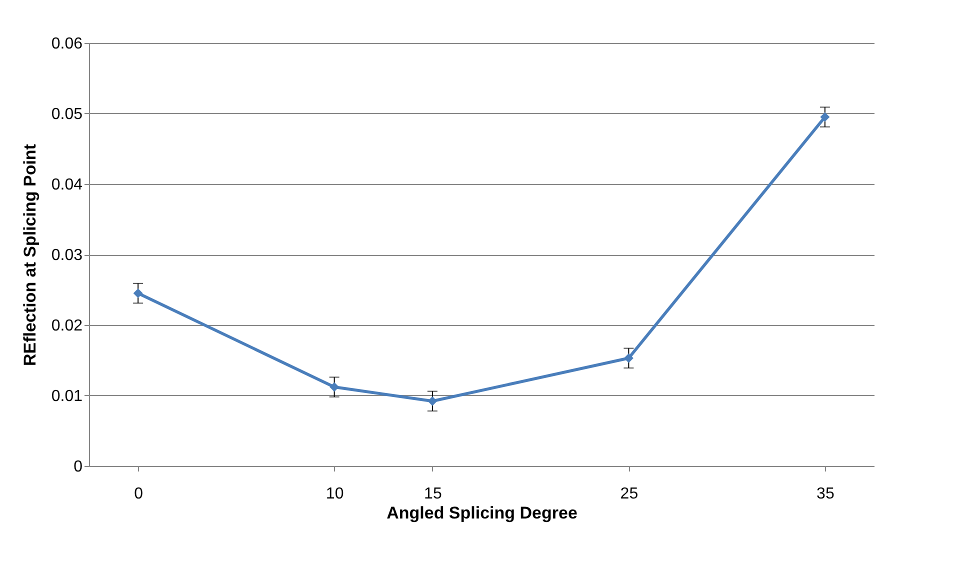  I want to click on y-tick-label: 0, so click(78, 467).